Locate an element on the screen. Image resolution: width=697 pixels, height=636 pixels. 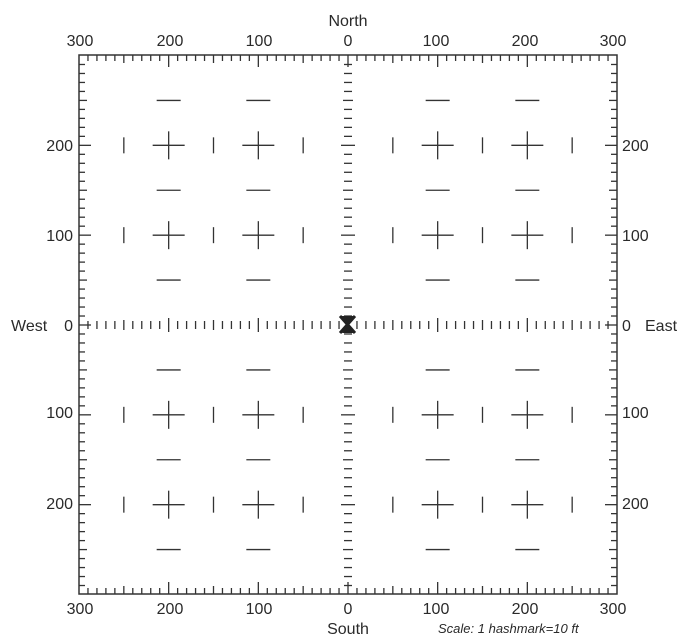
right-tick-labels: 200 100 0 100 200 is located at coordinates (635, 325).